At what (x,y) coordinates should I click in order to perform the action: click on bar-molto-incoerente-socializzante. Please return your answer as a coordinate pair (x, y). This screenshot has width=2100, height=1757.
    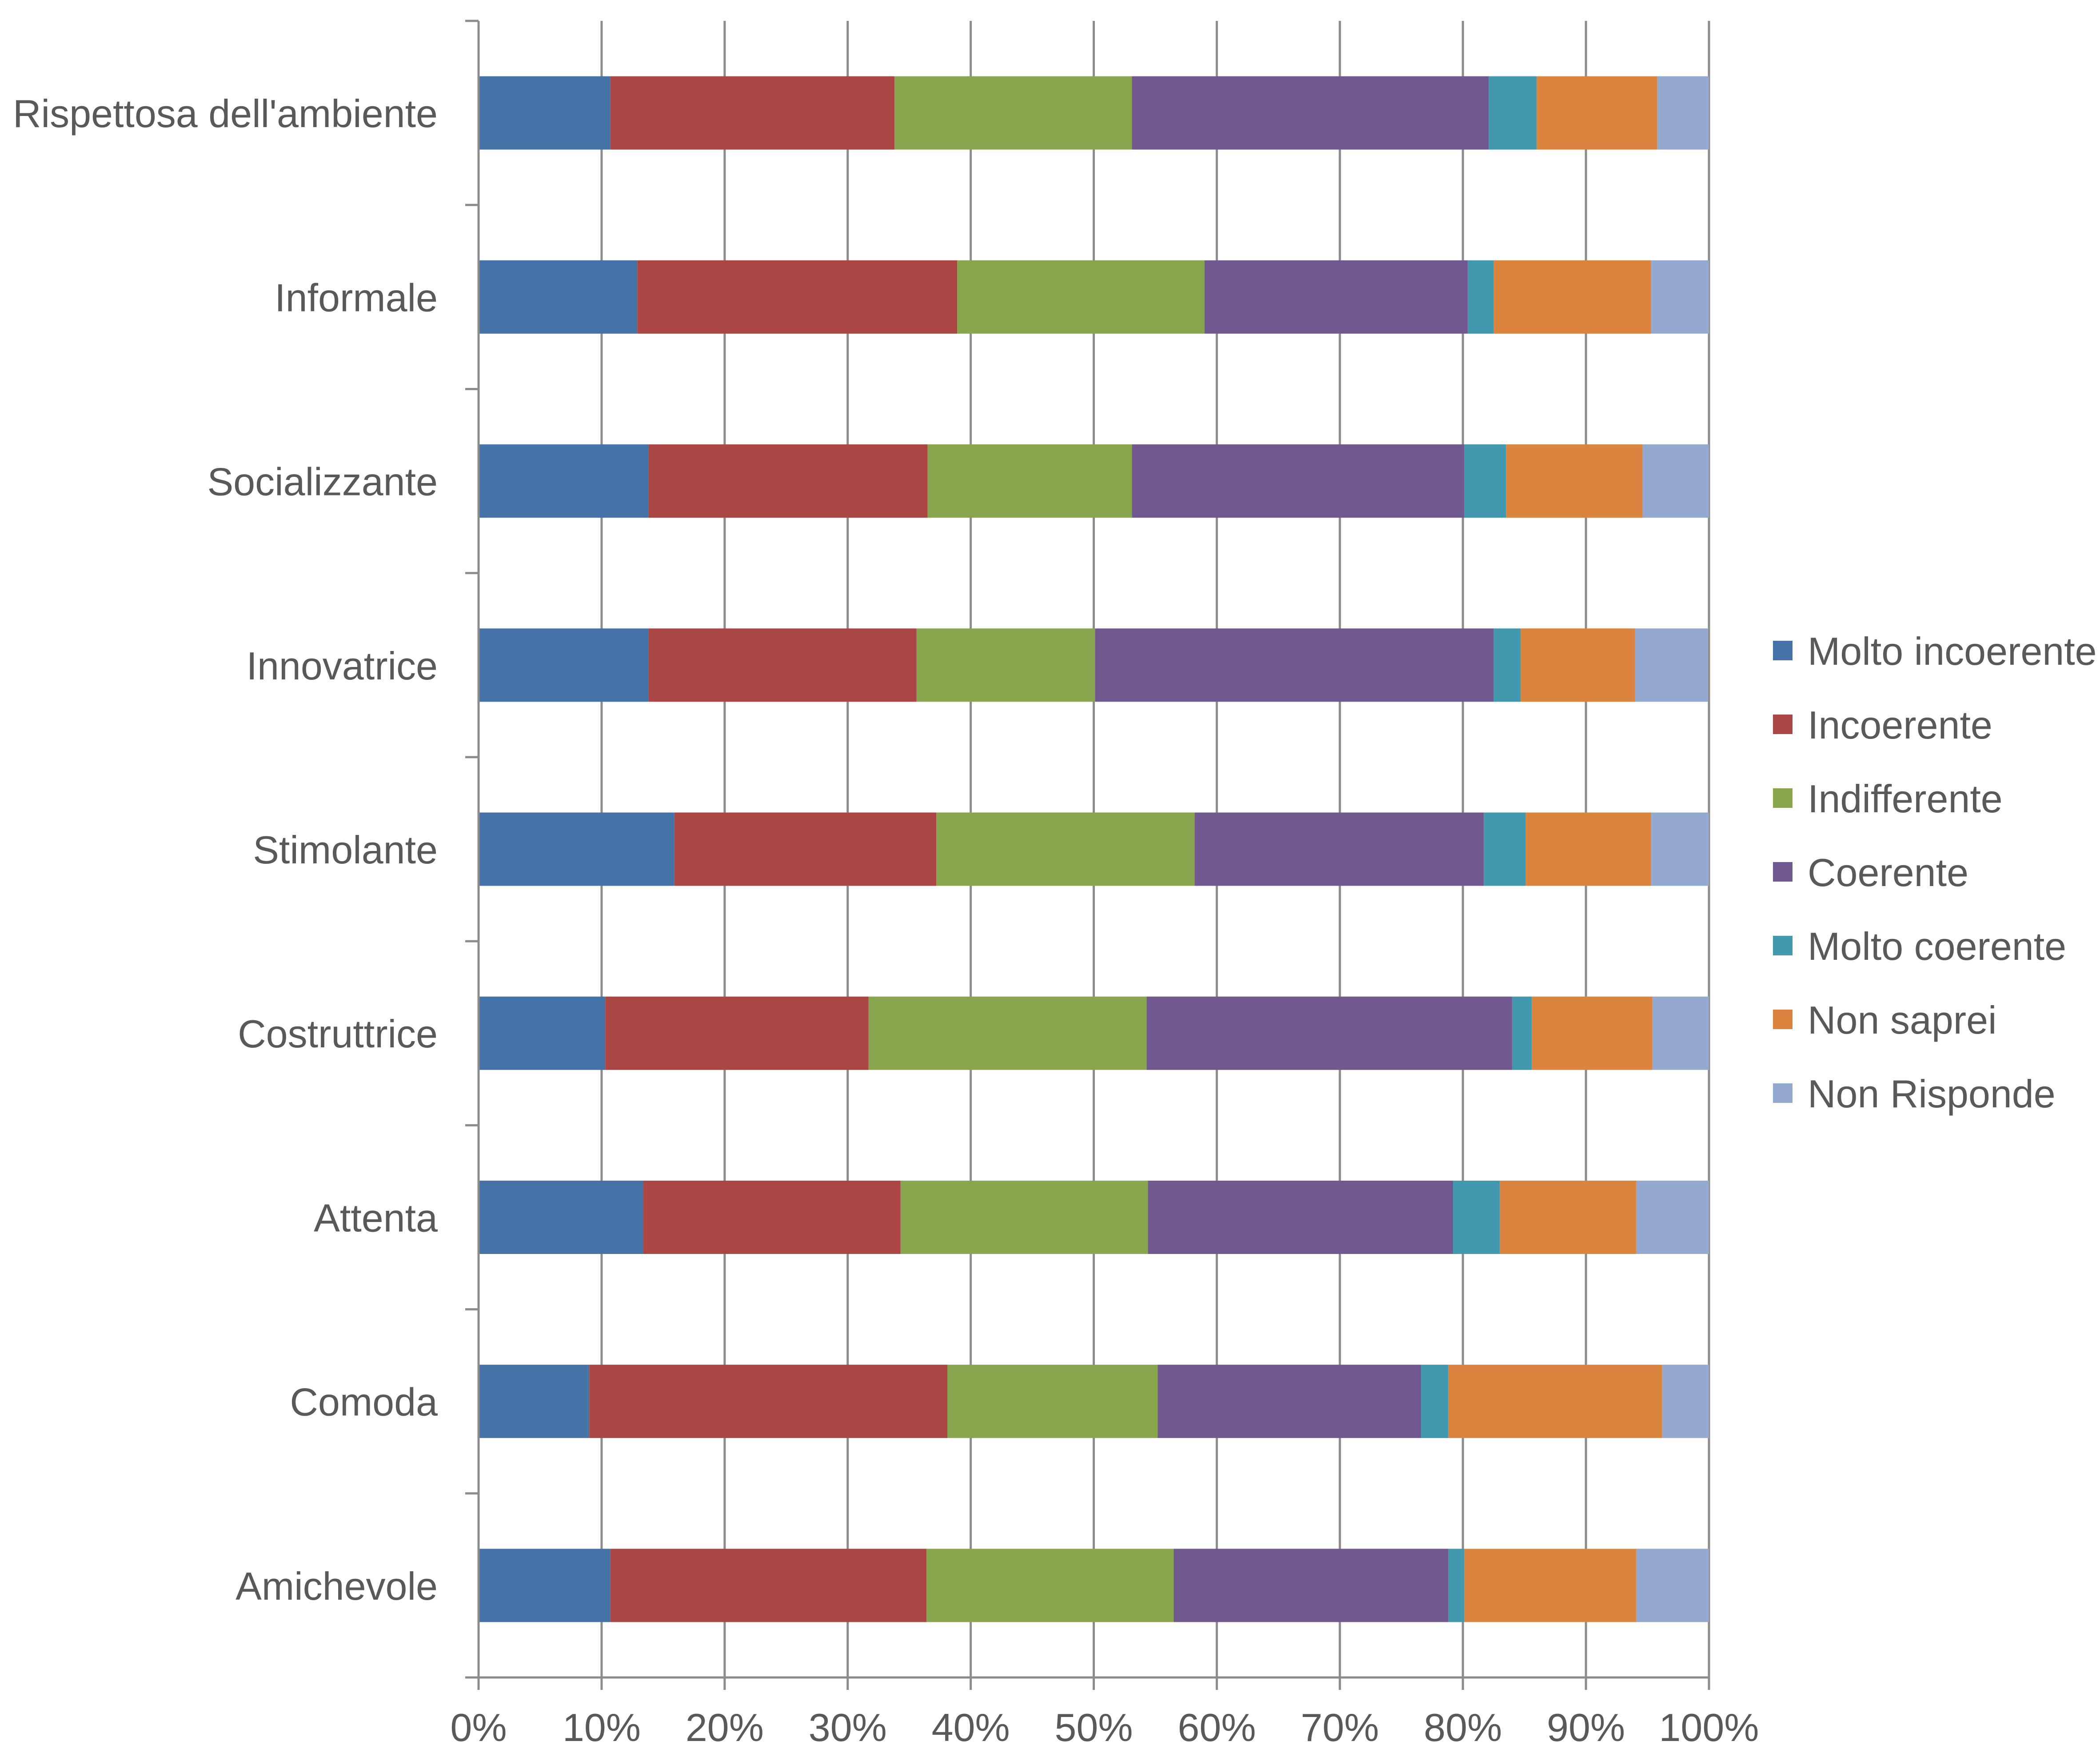
    Looking at the image, I should click on (564, 481).